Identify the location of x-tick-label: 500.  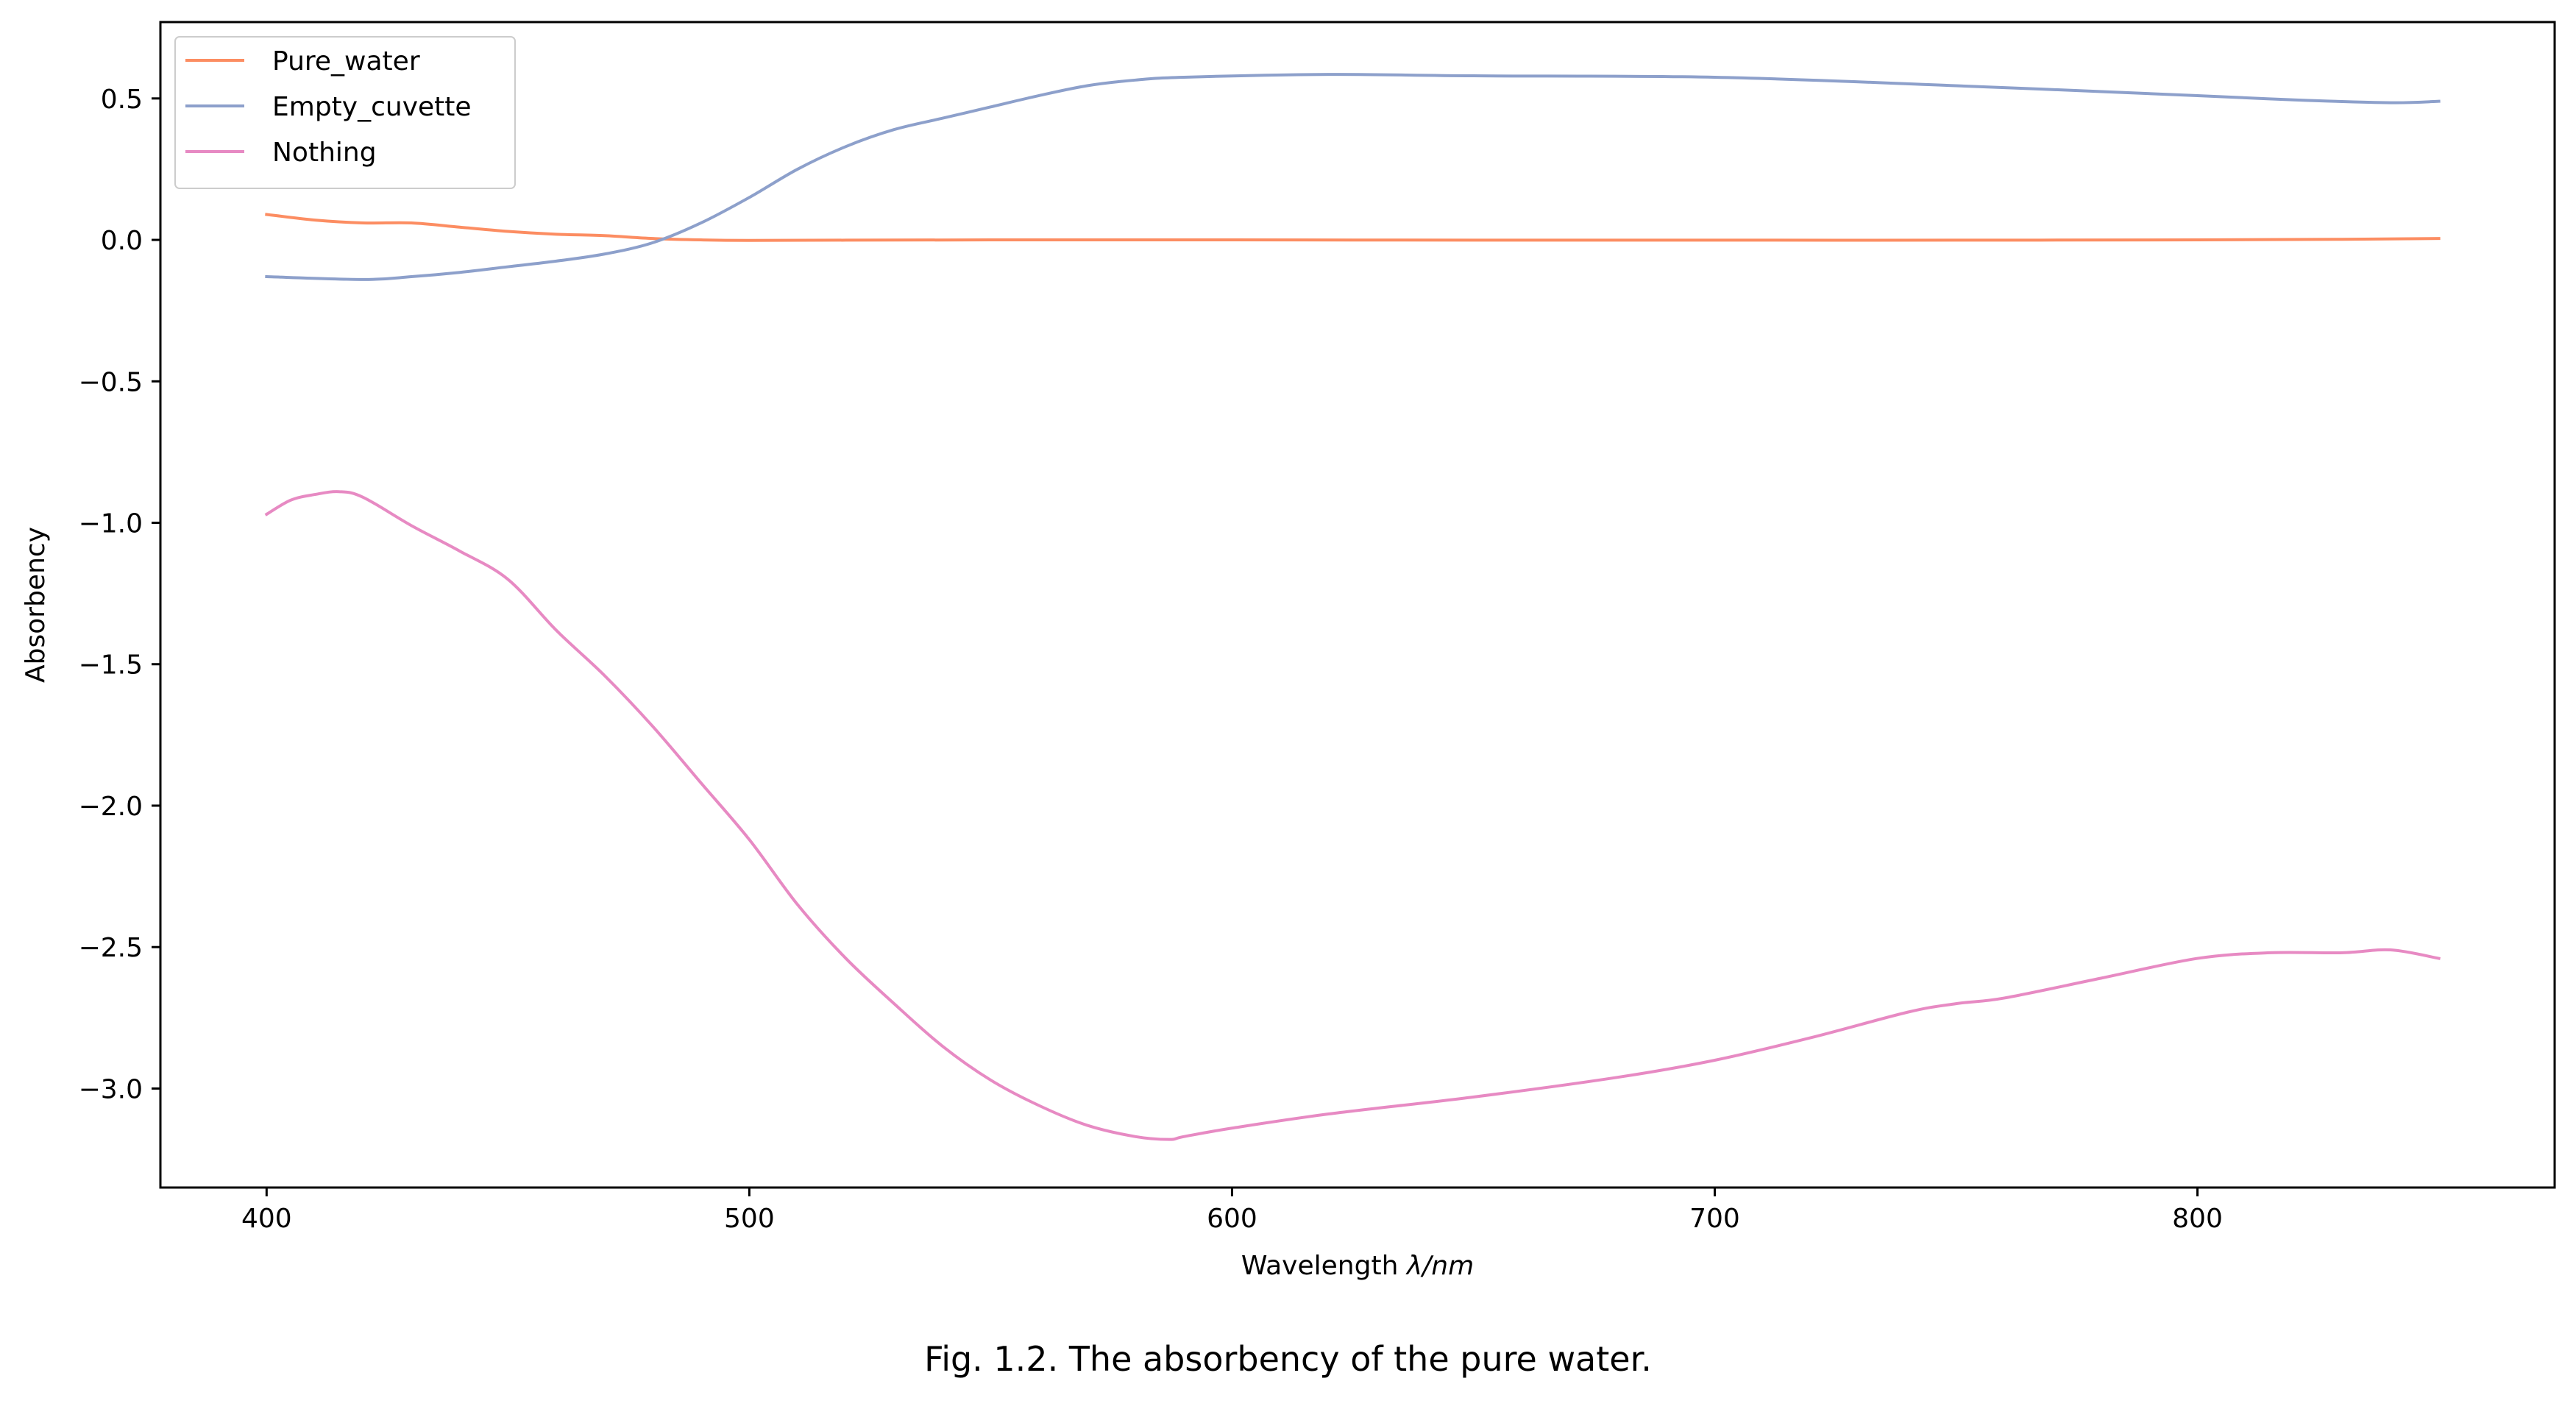
(749, 1219).